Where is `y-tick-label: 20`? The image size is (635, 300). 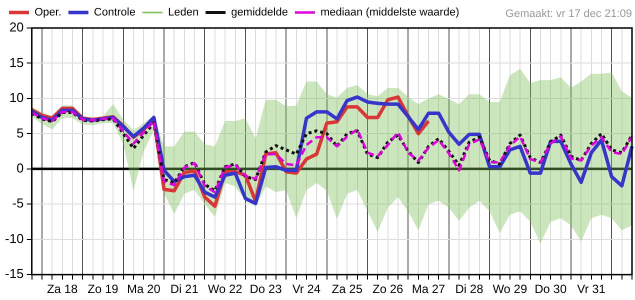 y-tick-label: 20 is located at coordinates (16, 27).